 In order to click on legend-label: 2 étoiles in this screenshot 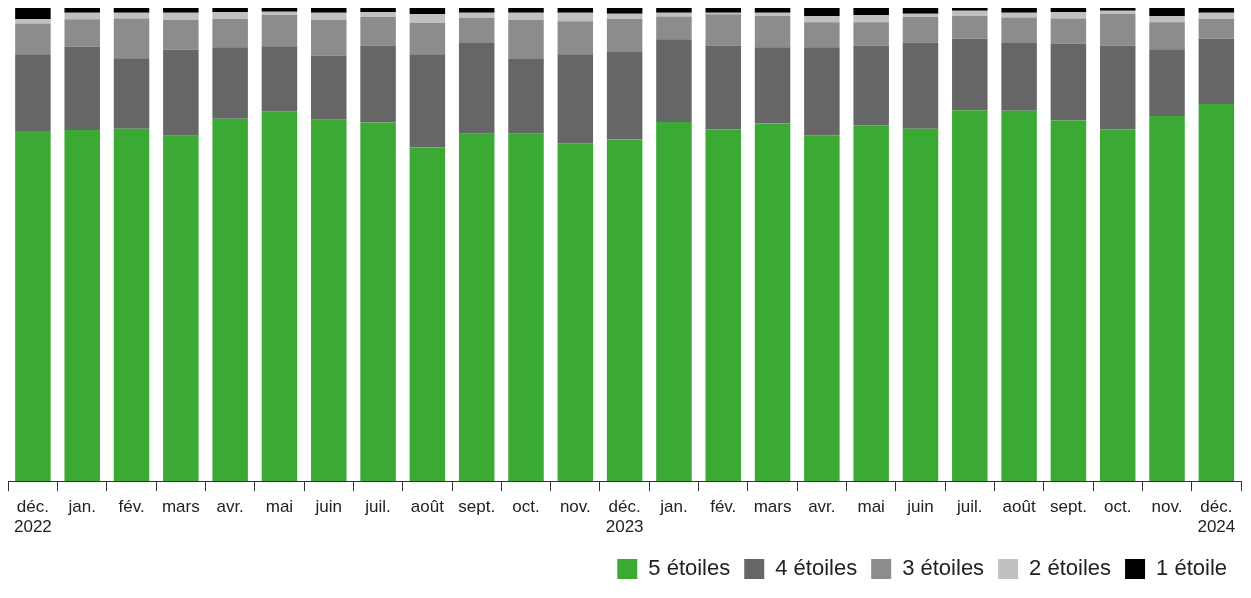, I will do `click(1070, 568)`.